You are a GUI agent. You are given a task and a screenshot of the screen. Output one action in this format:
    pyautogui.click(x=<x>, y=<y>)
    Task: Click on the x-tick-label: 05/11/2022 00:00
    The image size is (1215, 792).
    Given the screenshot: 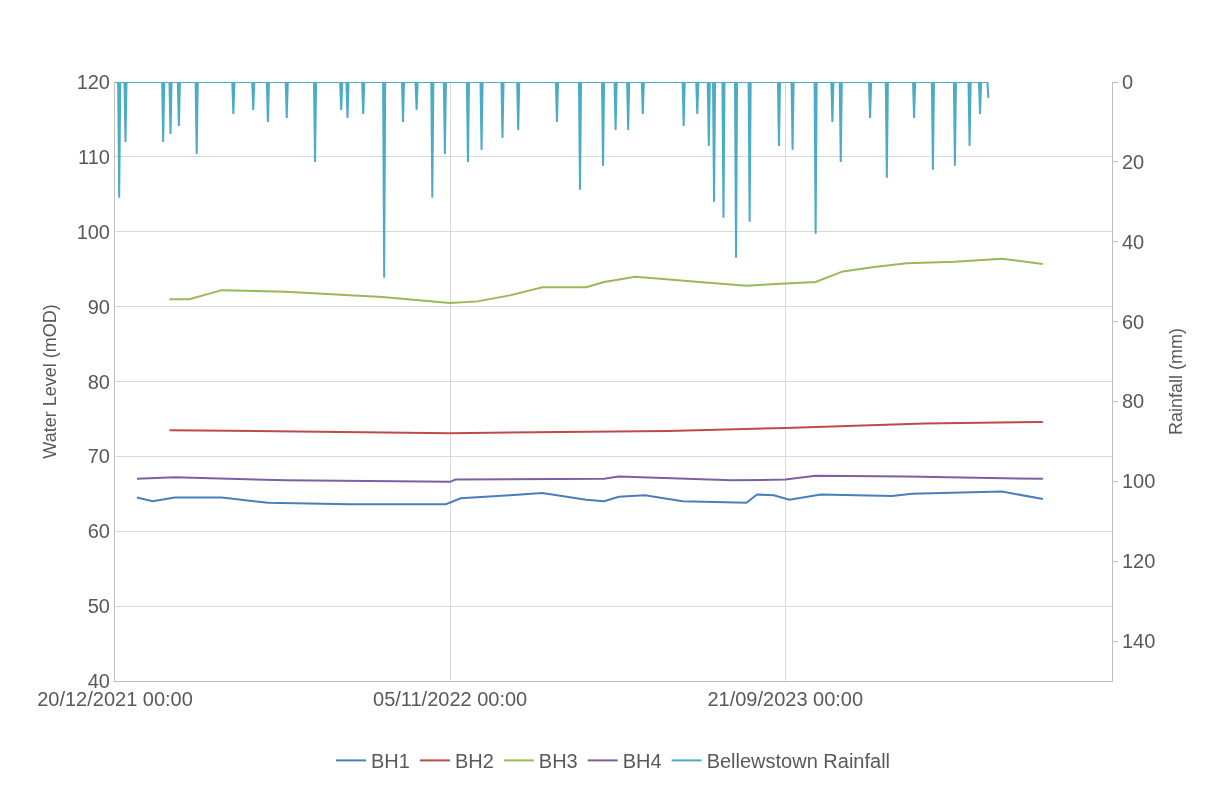 What is the action you would take?
    pyautogui.click(x=450, y=699)
    